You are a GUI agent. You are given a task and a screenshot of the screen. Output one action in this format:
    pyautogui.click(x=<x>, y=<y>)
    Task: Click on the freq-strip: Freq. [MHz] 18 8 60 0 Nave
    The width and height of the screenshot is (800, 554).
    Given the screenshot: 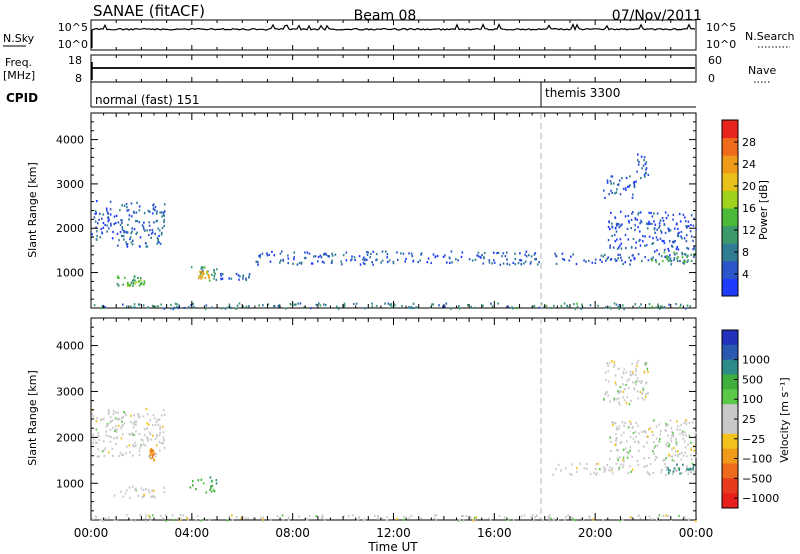 What is the action you would take?
    pyautogui.click(x=389, y=69)
    